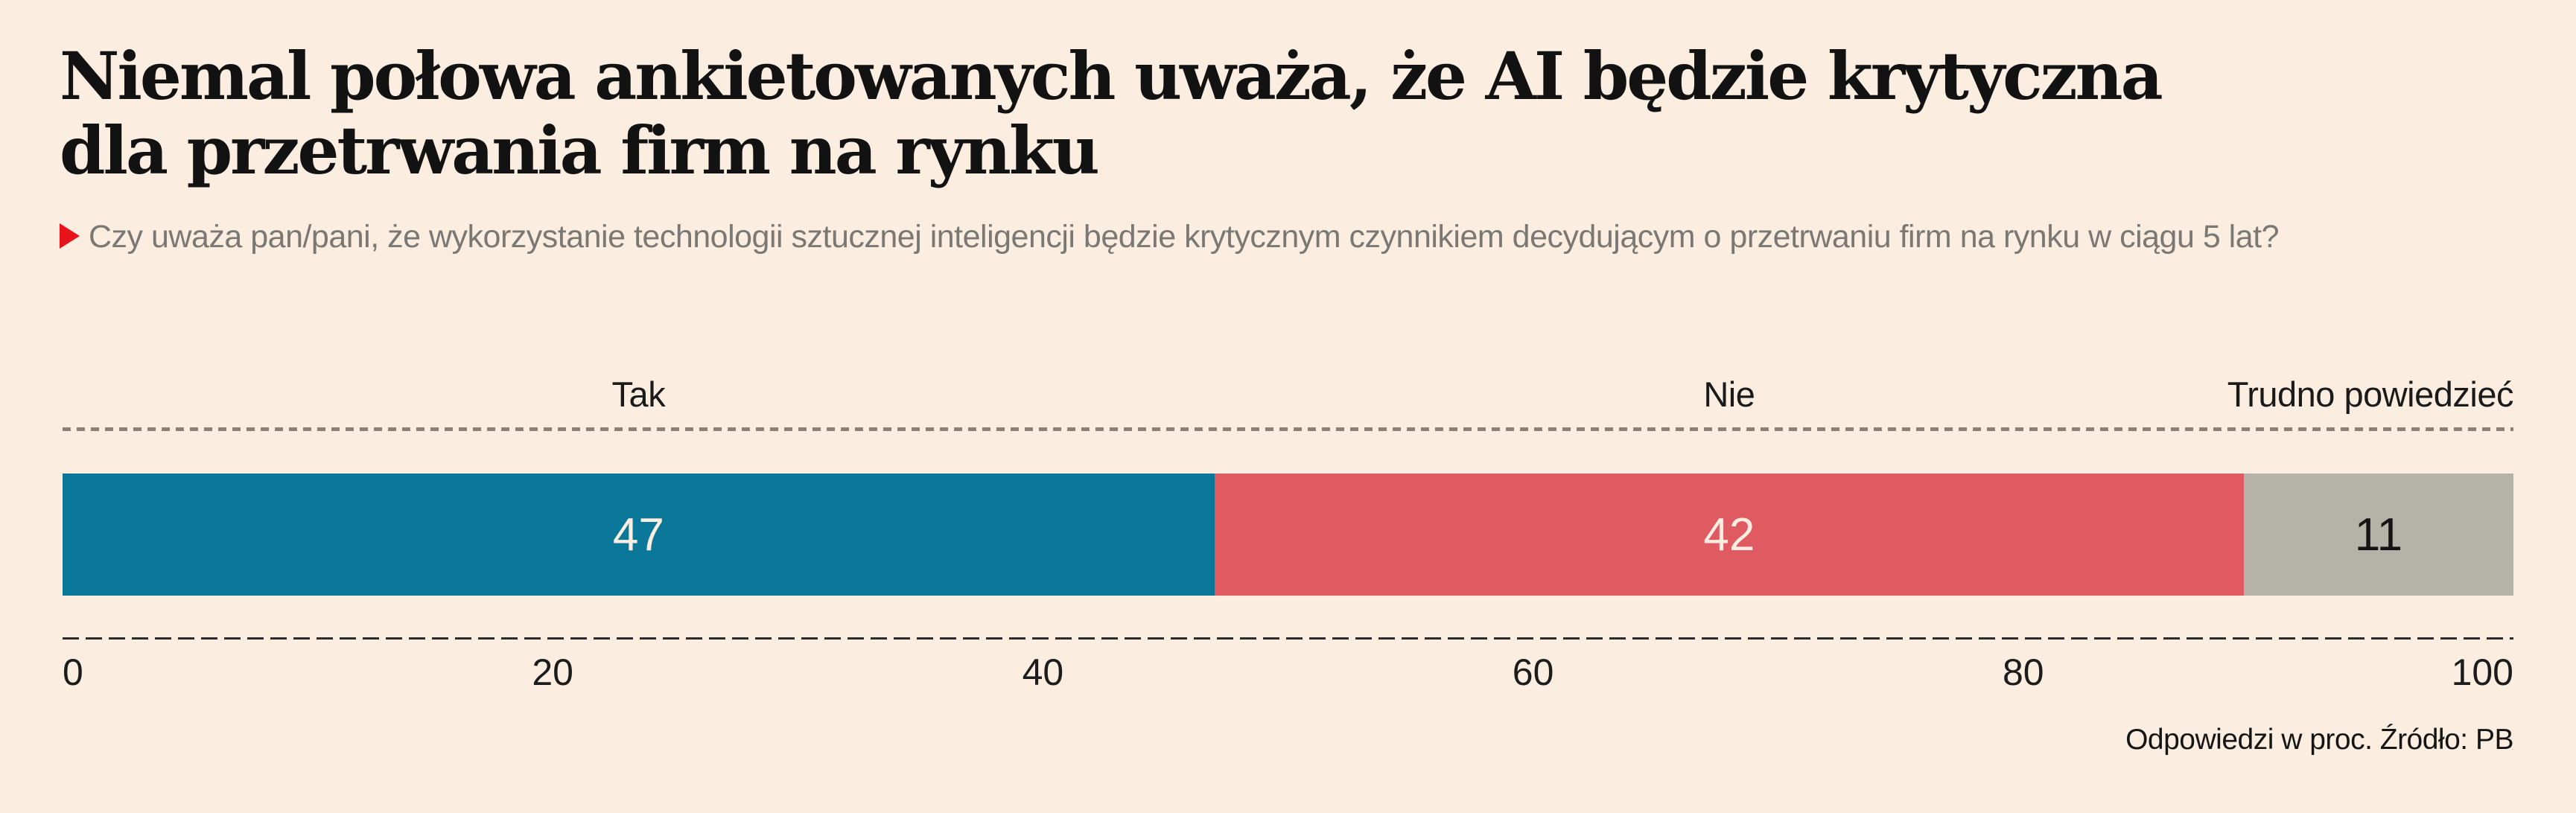 The image size is (2576, 813). I want to click on bar-segment-2: 11, so click(2378, 535).